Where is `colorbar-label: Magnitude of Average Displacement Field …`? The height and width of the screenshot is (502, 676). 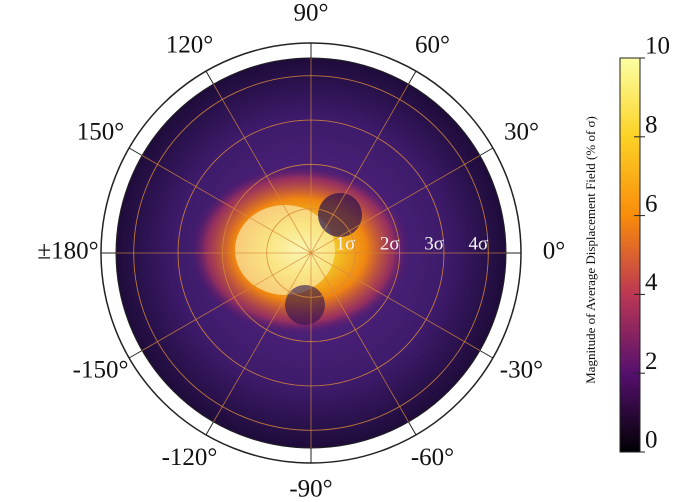
colorbar-label: Magnitude of Average Displacement Field … is located at coordinates (590, 250).